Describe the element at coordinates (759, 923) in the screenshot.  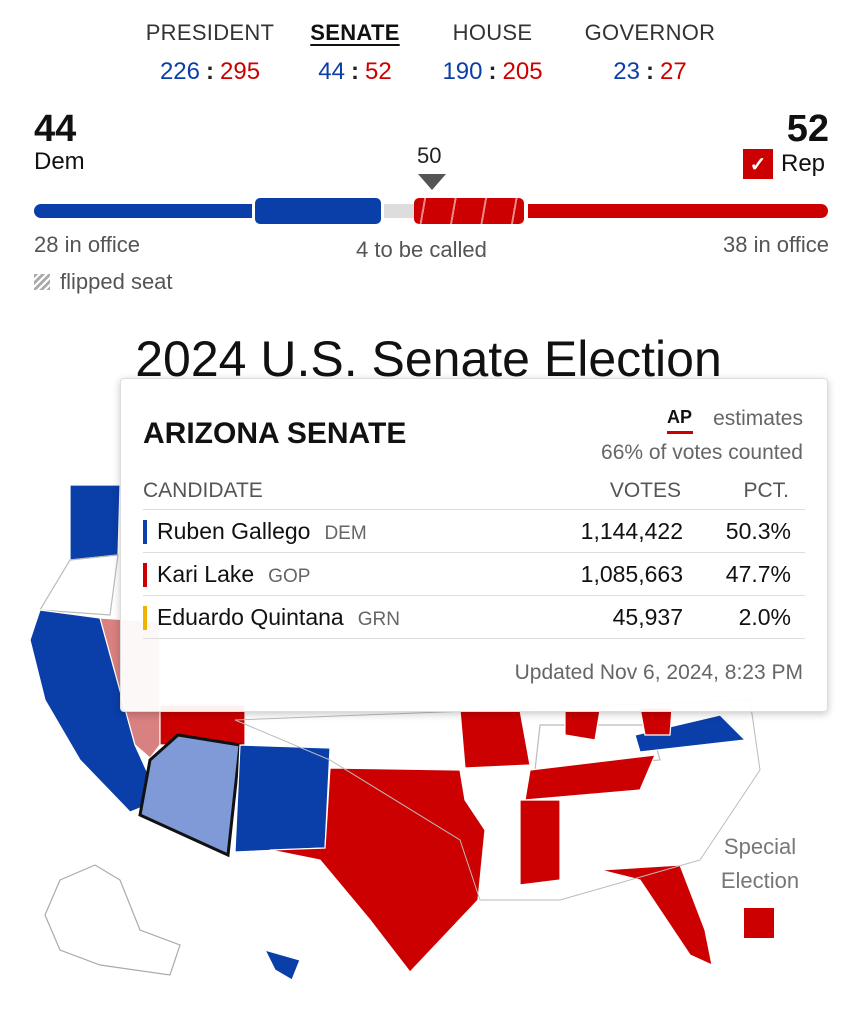
I see `special-election-swatch-icon` at that location.